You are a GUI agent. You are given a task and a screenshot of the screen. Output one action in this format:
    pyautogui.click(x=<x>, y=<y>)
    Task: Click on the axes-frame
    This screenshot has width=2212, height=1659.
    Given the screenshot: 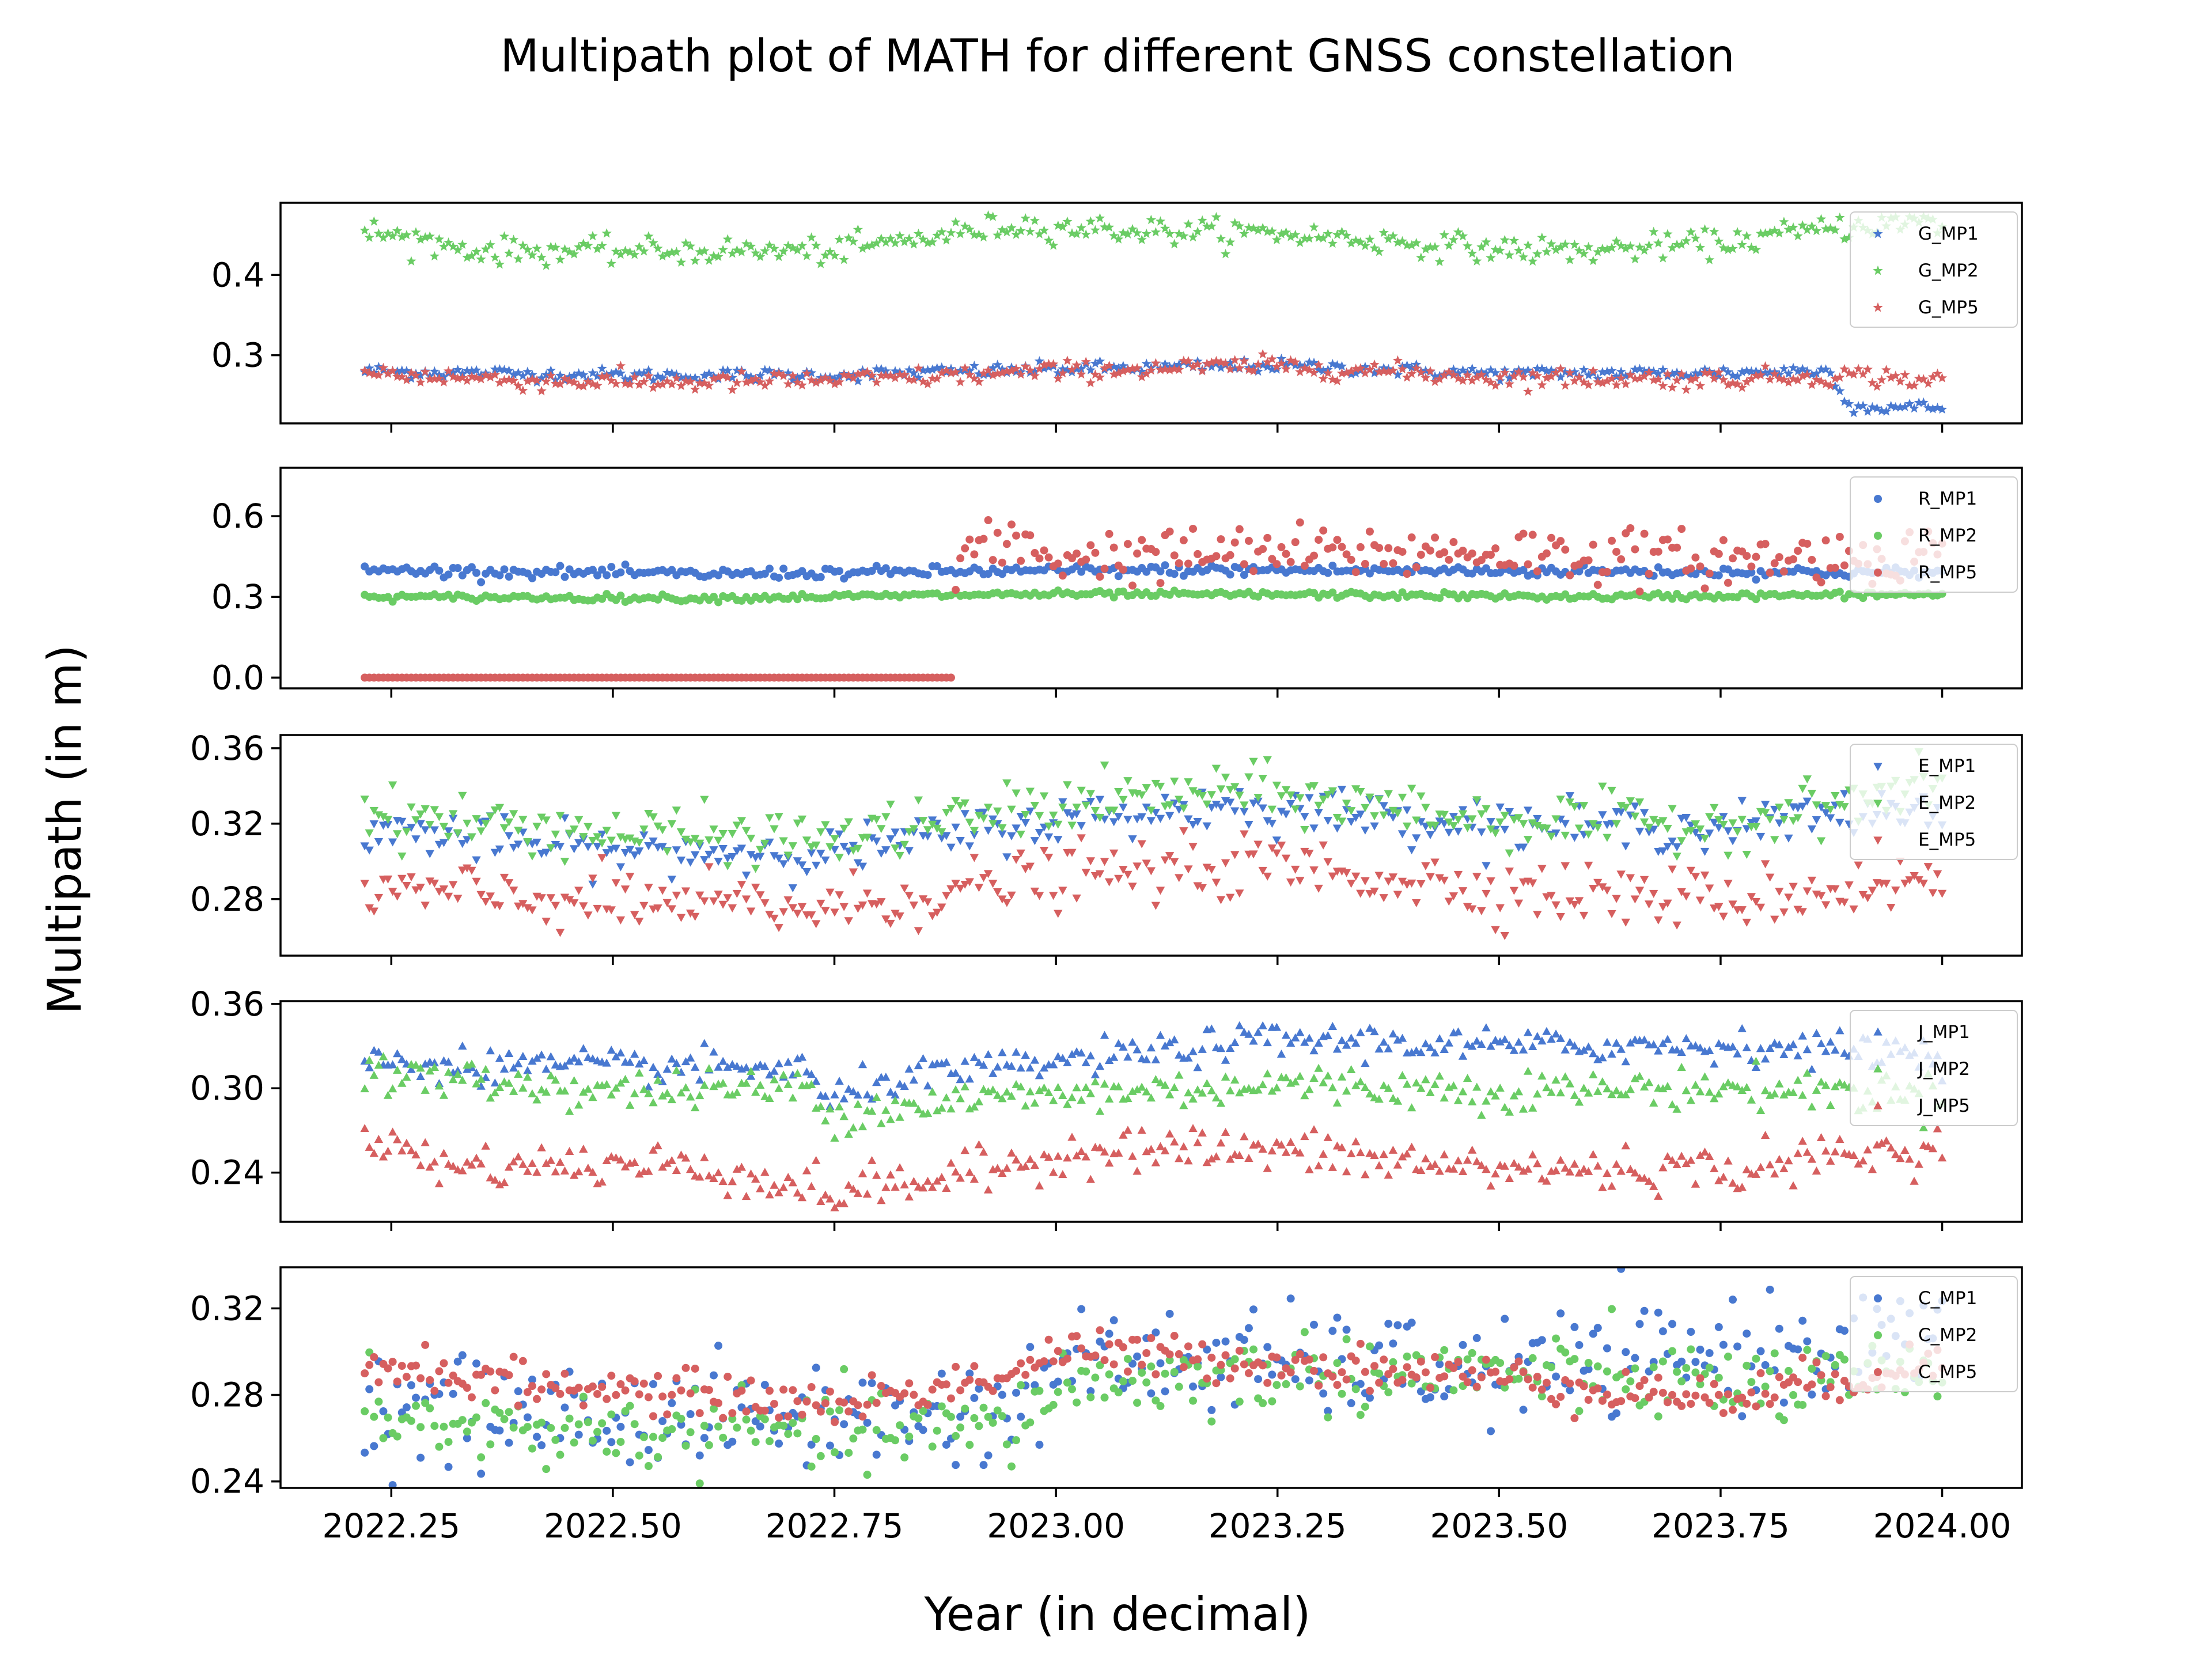 What is the action you would take?
    pyautogui.click(x=1151, y=578)
    